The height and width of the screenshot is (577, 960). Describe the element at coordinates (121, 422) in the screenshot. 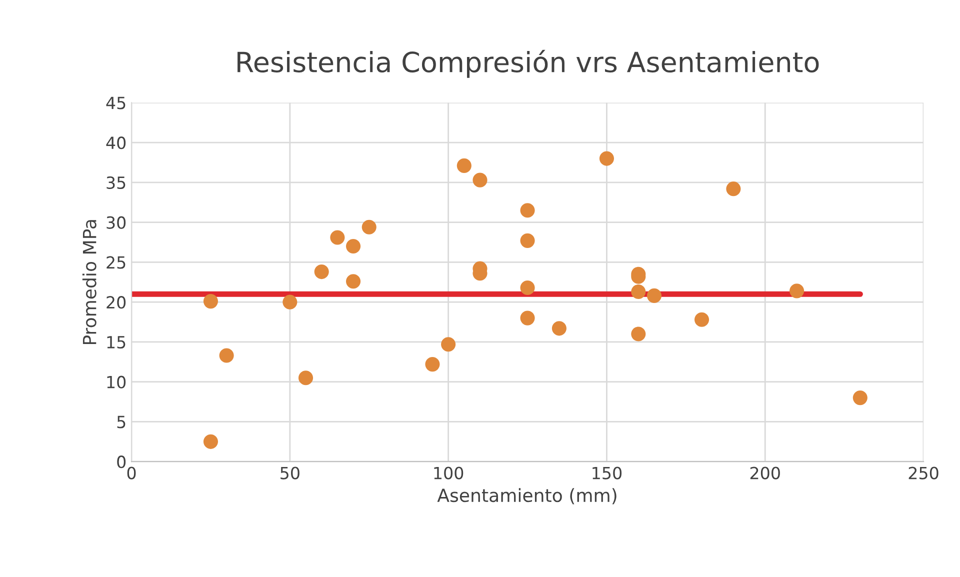

I see `y-tick-label: 5` at that location.